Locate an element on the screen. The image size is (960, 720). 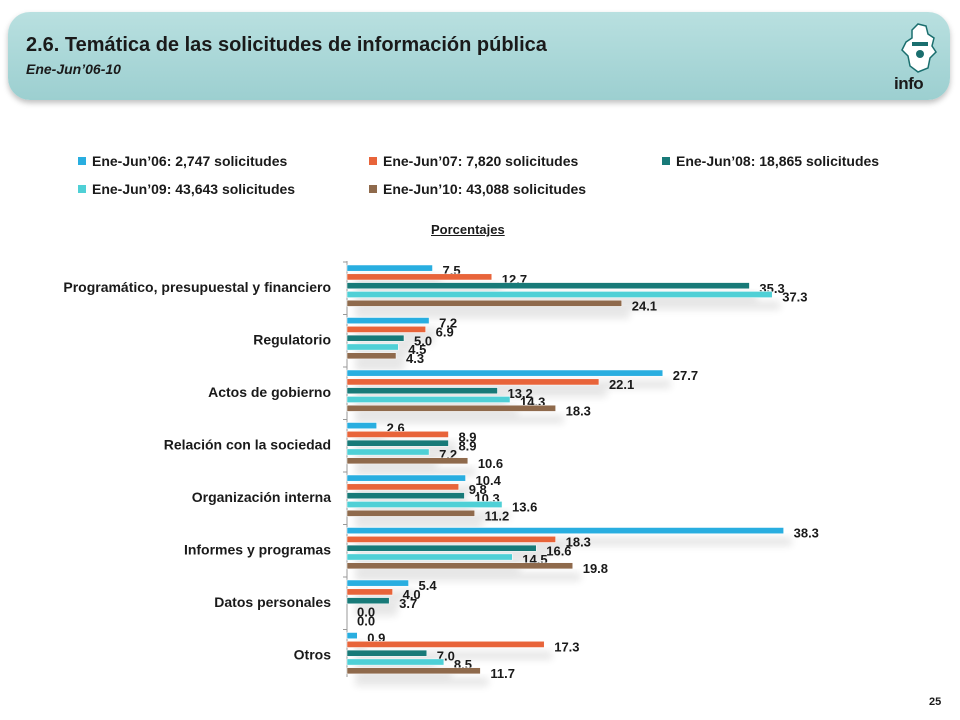
data-label: 38.3 is located at coordinates (806, 533).